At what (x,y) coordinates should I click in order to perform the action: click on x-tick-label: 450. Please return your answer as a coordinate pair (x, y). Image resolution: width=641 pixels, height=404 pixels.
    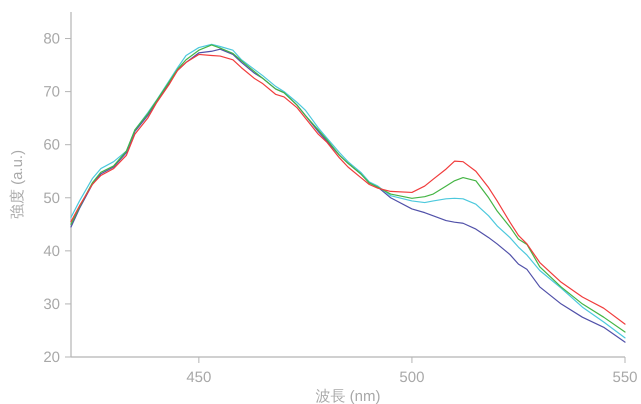
    Looking at the image, I should click on (199, 377).